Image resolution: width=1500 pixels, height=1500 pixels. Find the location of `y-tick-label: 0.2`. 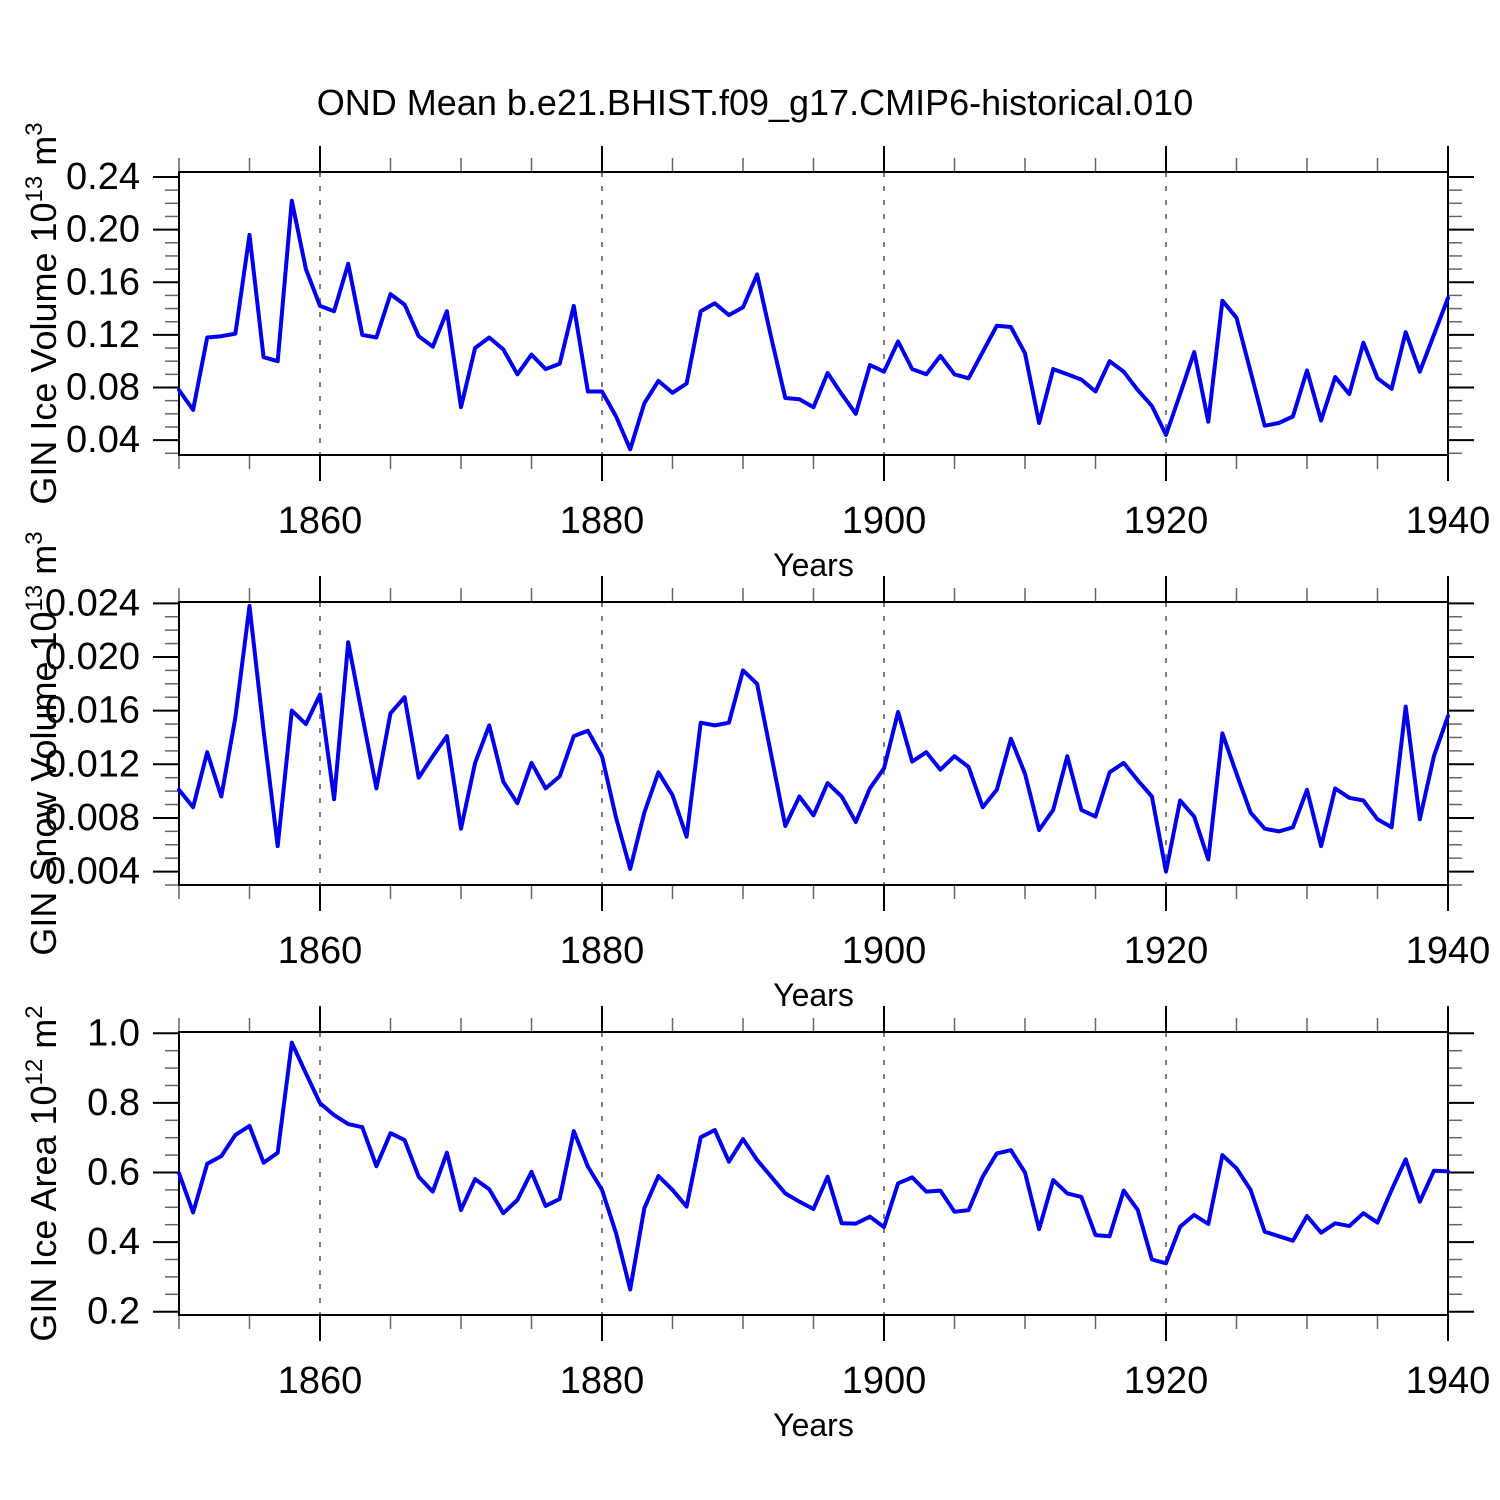

y-tick-label: 0.2 is located at coordinates (113, 1312).